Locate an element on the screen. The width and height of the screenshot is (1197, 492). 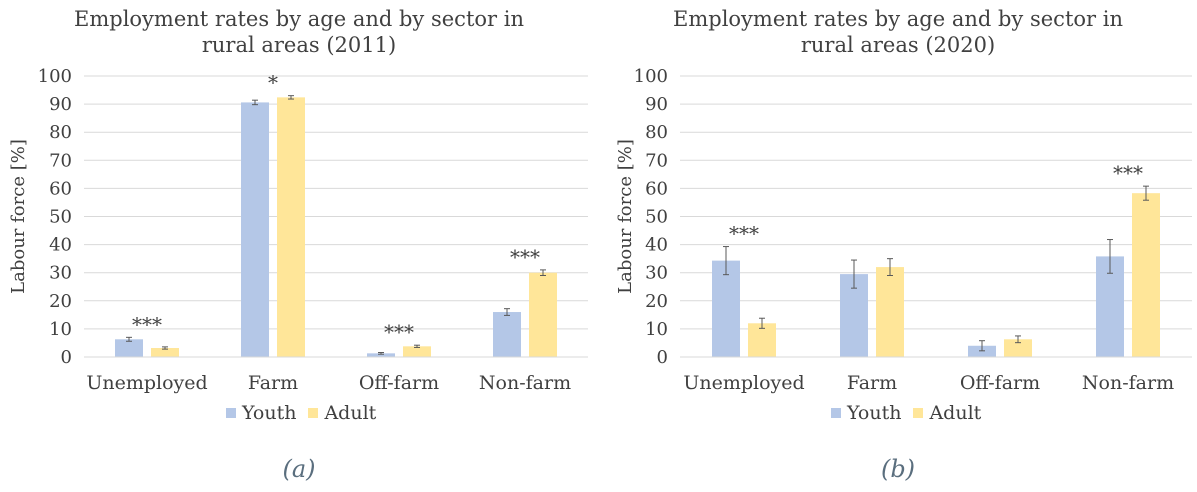
figure-caption: (b) is located at coordinates (898, 469).